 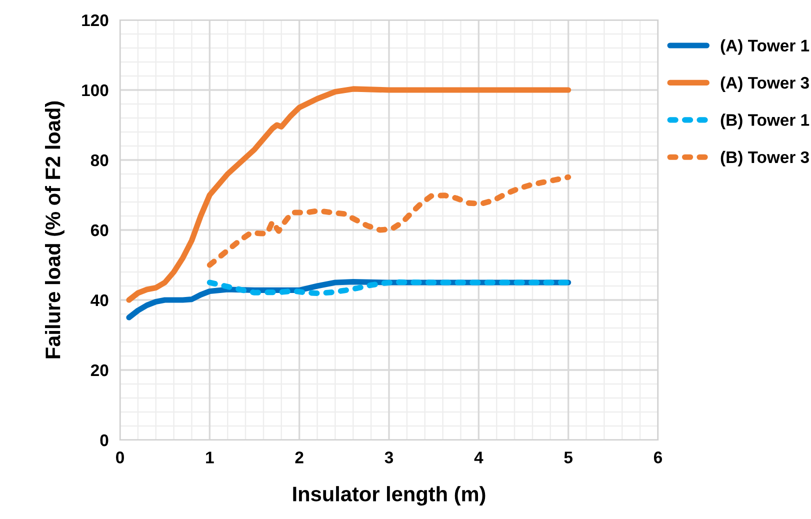 I want to click on y-tick-label: 100, so click(x=95, y=90).